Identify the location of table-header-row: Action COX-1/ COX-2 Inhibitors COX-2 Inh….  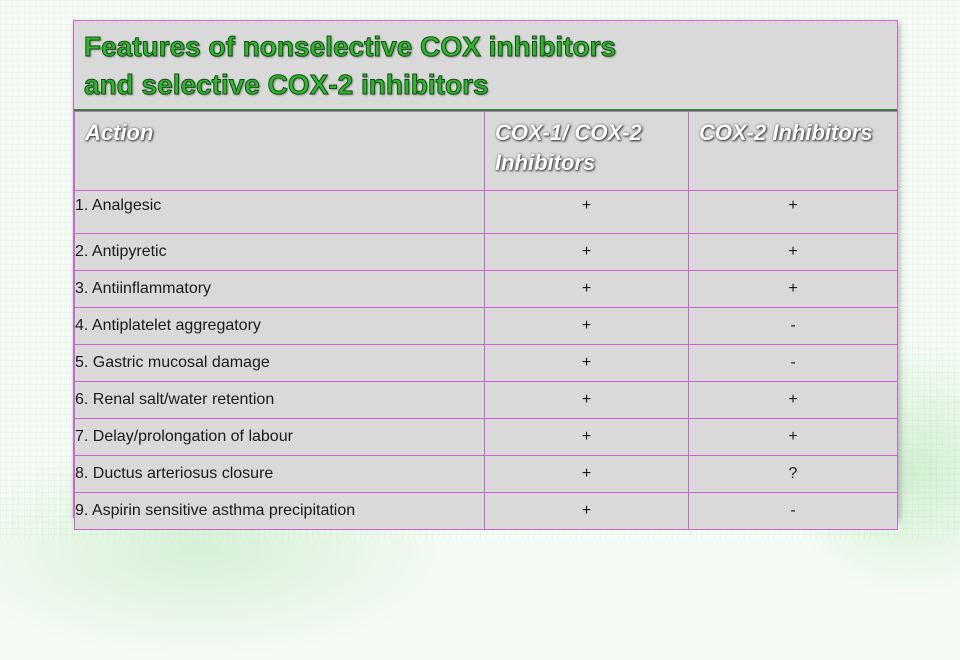
(486, 151).